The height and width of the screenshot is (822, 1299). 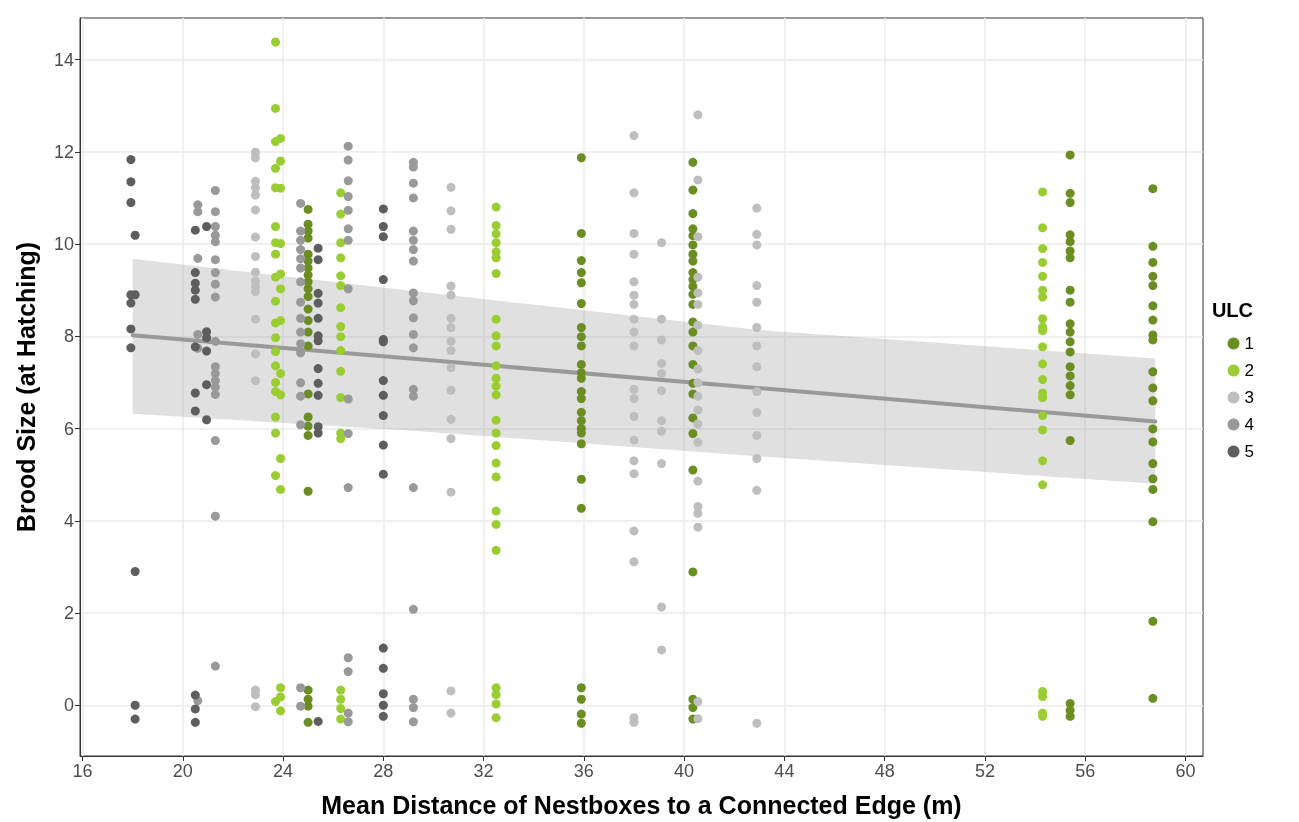 I want to click on x-tick-label: 52, so click(x=984, y=771).